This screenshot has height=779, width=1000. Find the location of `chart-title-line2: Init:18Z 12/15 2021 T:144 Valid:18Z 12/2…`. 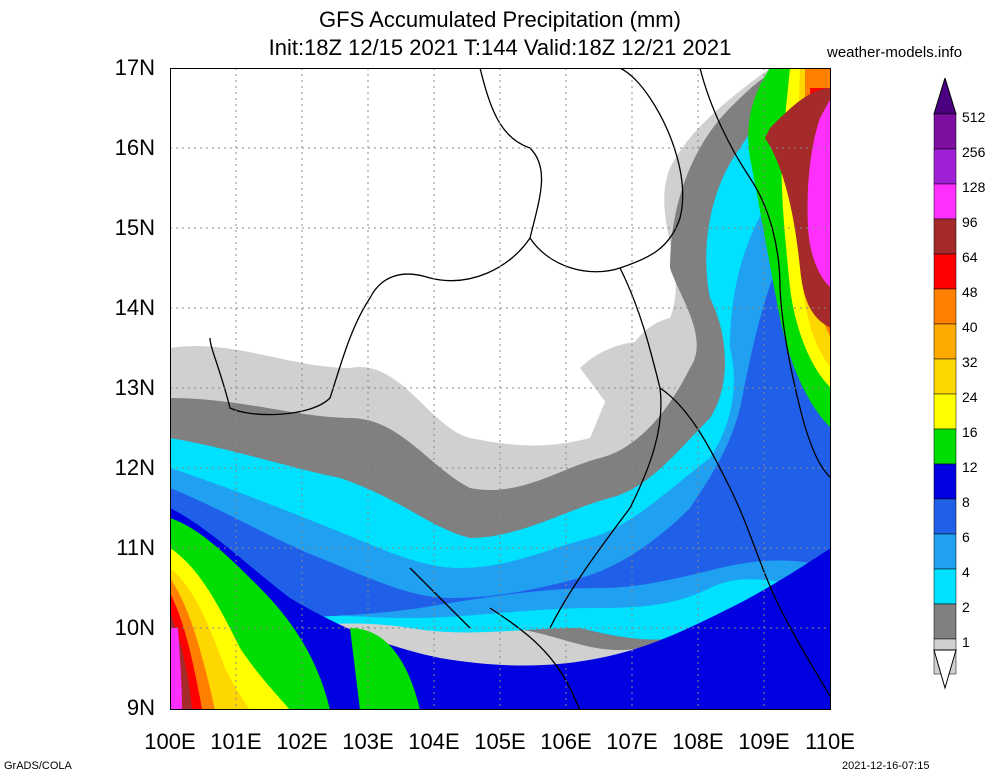

chart-title-line2: Init:18Z 12/15 2021 T:144 Valid:18Z 12/2… is located at coordinates (500, 47).